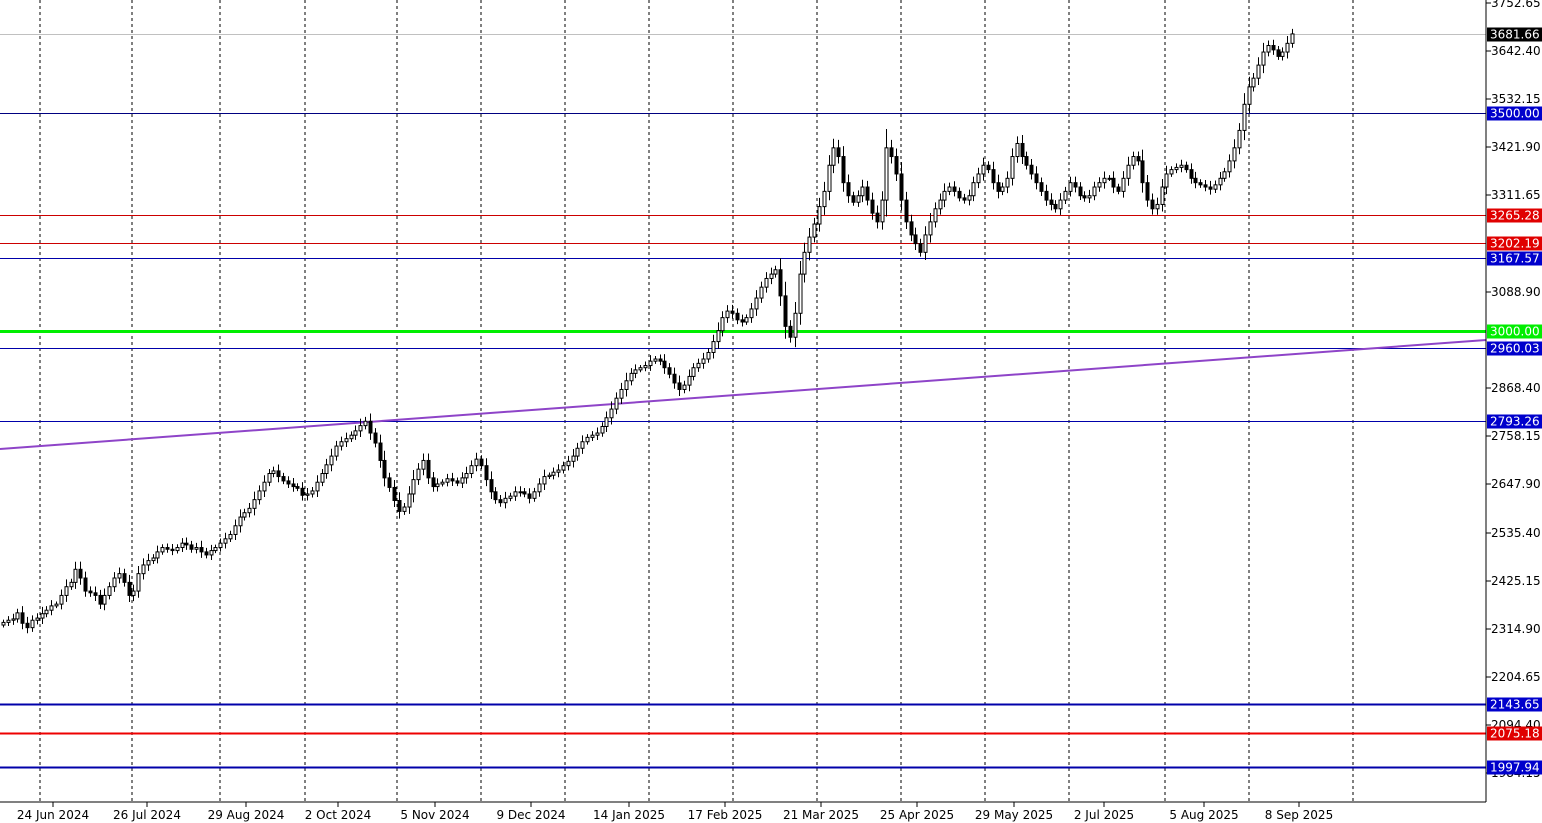 Image resolution: width=1542 pixels, height=823 pixels. I want to click on level-label: 2143.65, so click(1515, 705).